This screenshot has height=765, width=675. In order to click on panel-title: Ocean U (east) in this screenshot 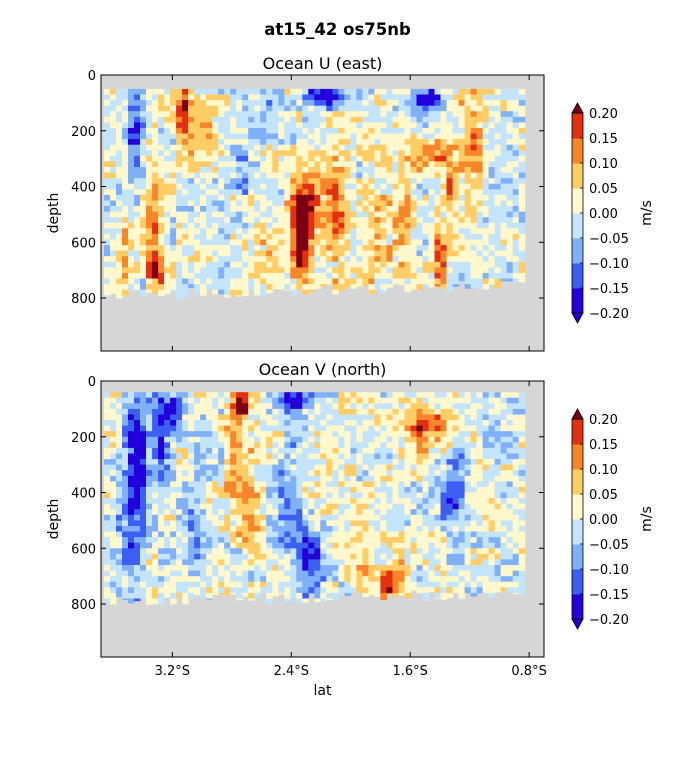, I will do `click(323, 63)`.